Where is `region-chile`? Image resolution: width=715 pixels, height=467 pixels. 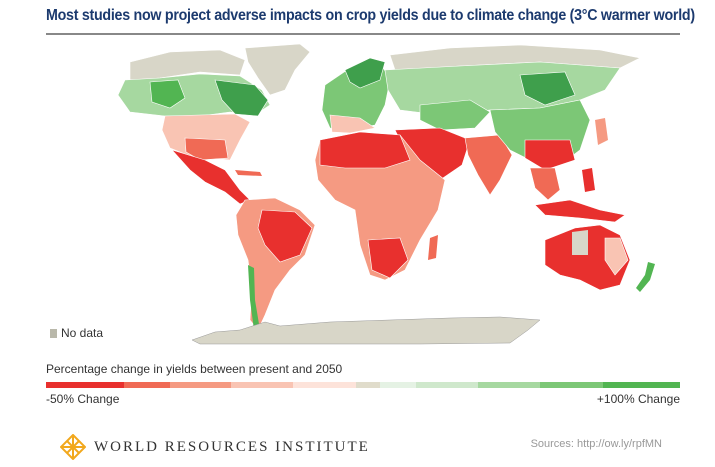
region-chile is located at coordinates (254, 297).